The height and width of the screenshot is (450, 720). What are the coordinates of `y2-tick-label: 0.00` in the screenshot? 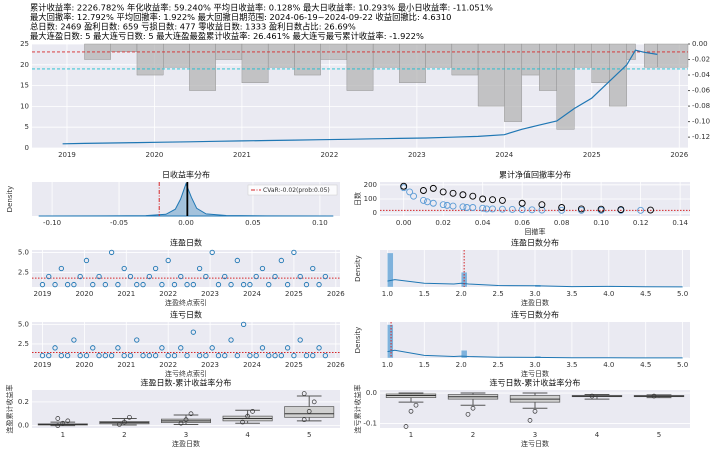 It's located at (700, 44).